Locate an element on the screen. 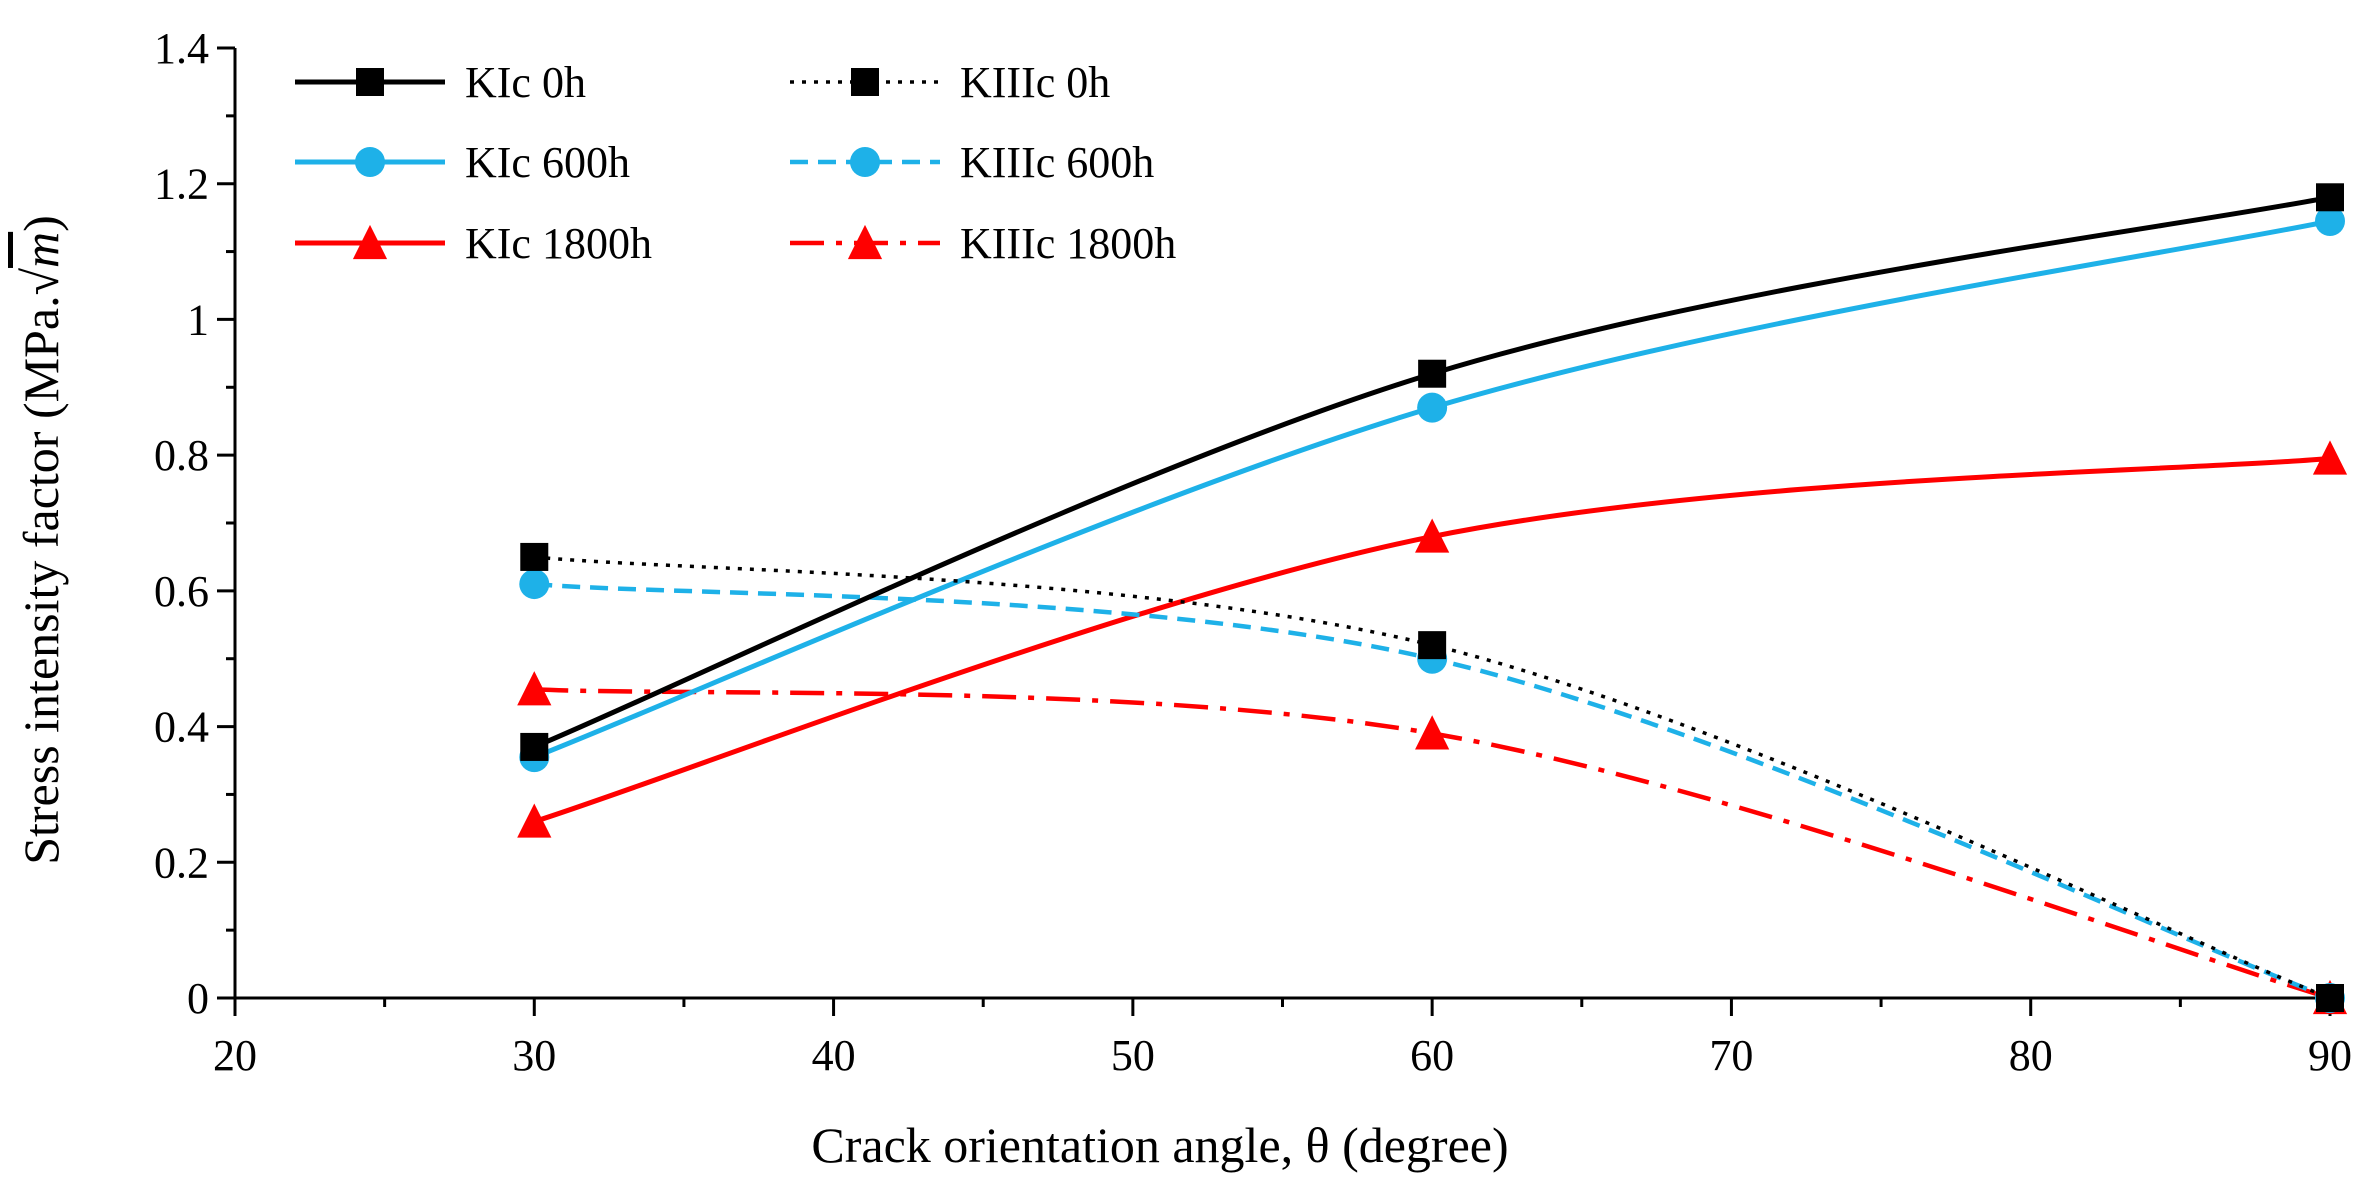  x-axis-ticks: 20 30 40 50 60 70 80 90 is located at coordinates (1282, 1039).